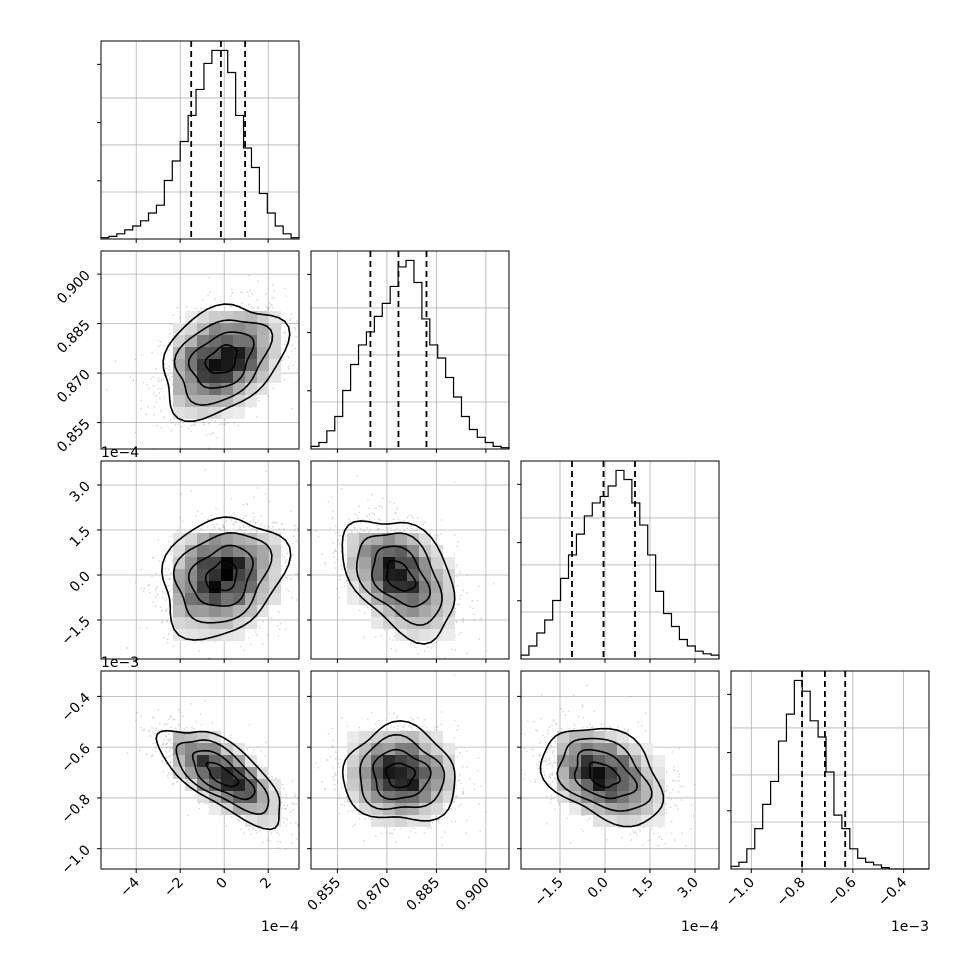 The image size is (970, 970). I want to click on y-tick-label: −1.0, so click(75, 859).